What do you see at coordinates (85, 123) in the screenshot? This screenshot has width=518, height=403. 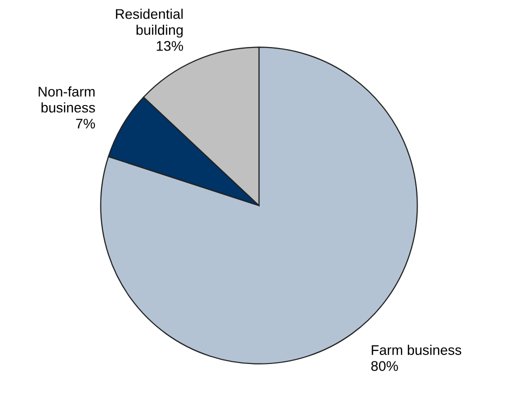 I see `data-label: 7%` at bounding box center [85, 123].